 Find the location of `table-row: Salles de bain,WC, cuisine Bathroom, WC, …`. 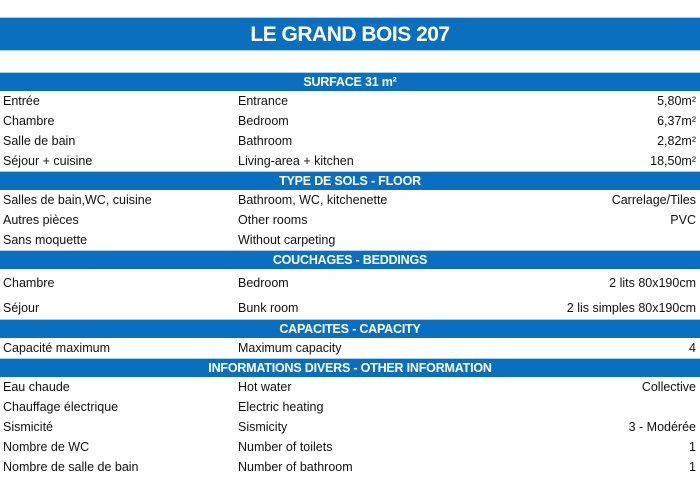

table-row: Salles de bain,WC, cuisine Bathroom, WC, … is located at coordinates (350, 200).